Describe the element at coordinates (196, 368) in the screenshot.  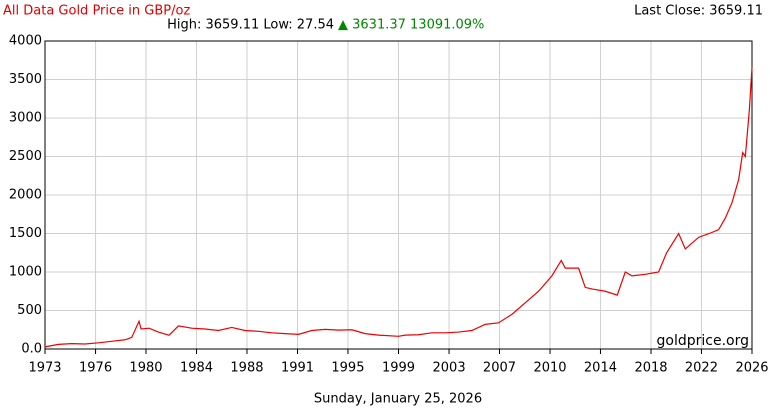
I see `x-tick-label: 1984` at that location.